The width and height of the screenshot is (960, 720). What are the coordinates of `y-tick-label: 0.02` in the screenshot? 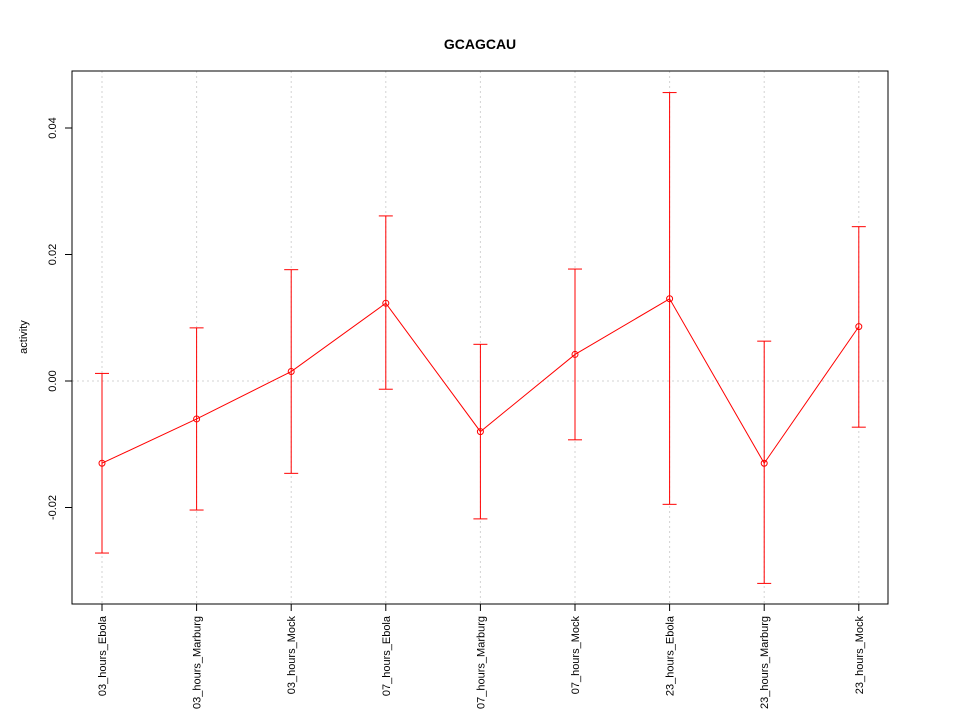 It's located at (53, 254).